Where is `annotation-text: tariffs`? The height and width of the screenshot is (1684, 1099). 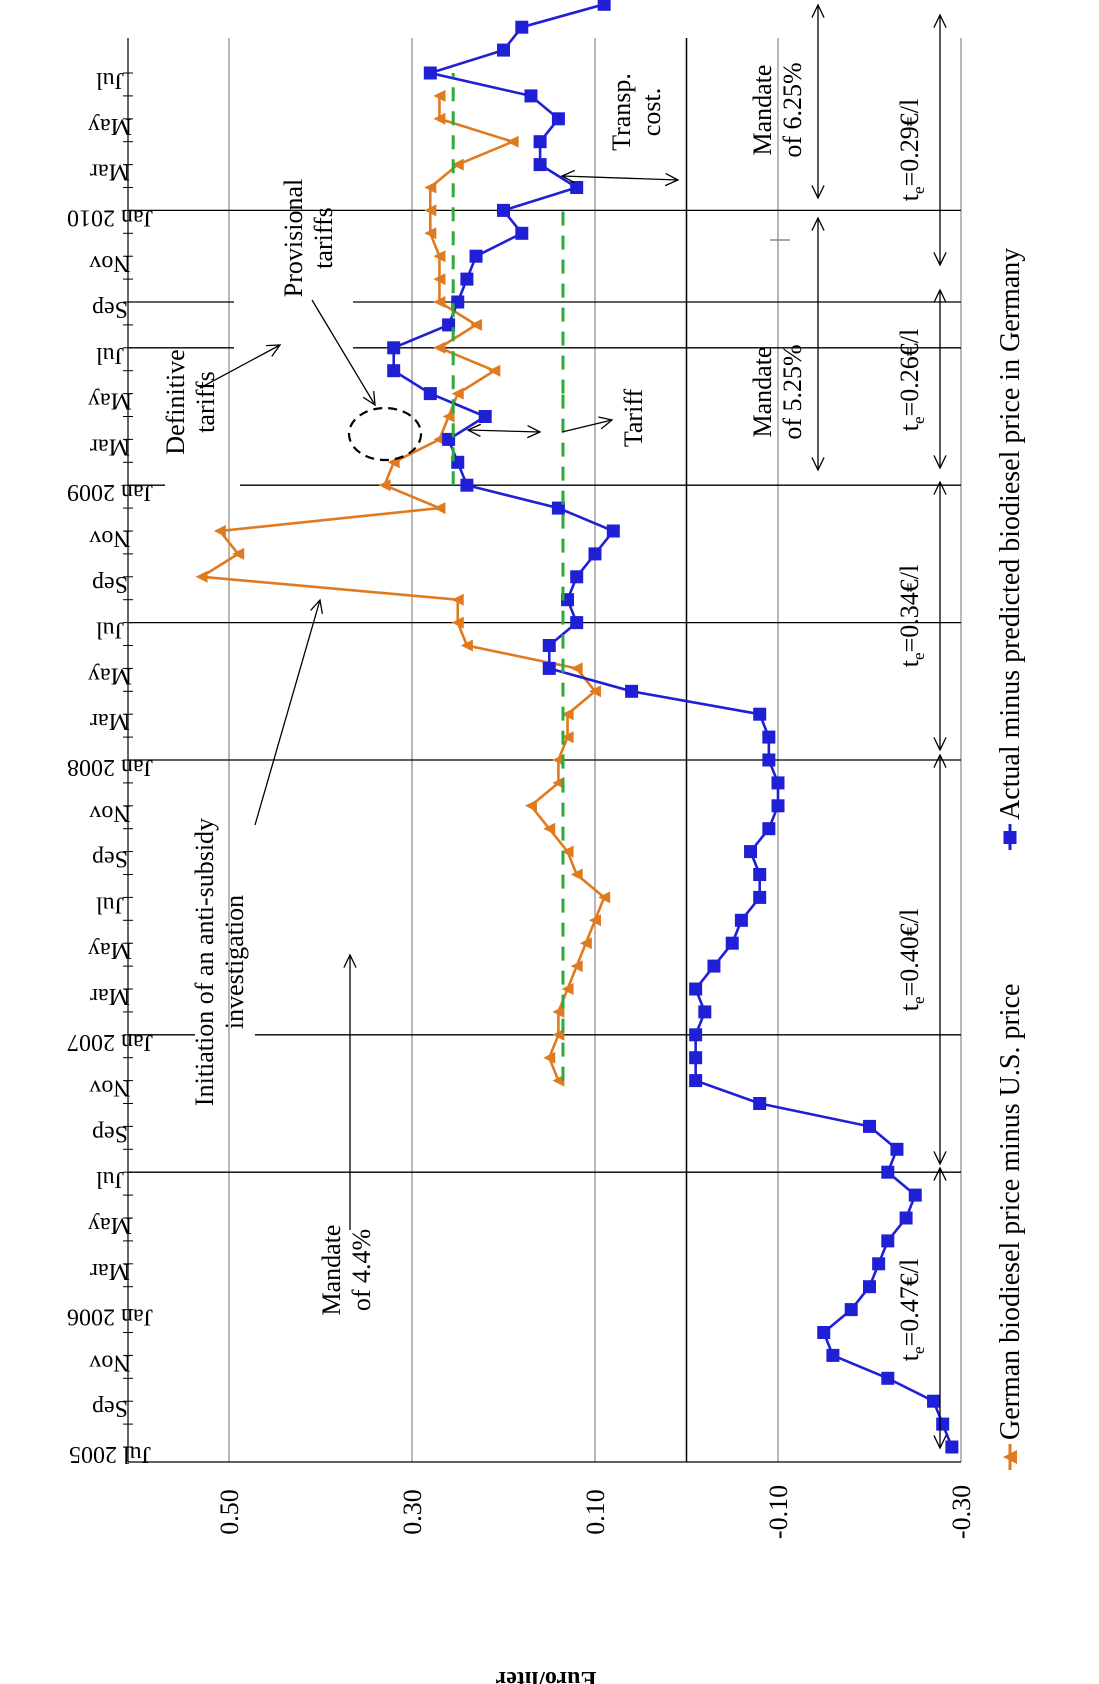
annotation-text: tariffs is located at coordinates (323, 238).